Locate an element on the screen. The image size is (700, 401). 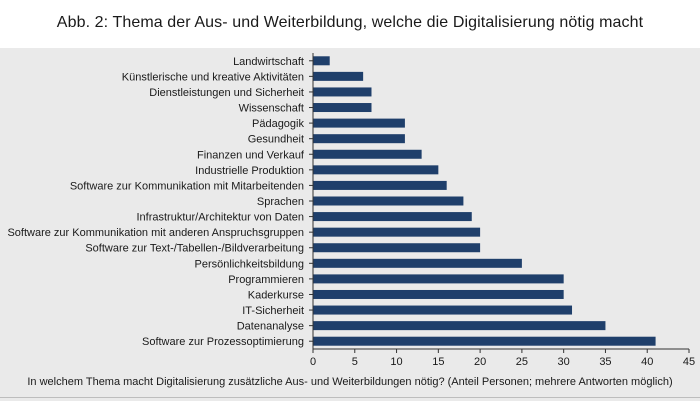
category-label: Kaderkurse is located at coordinates (276, 295).